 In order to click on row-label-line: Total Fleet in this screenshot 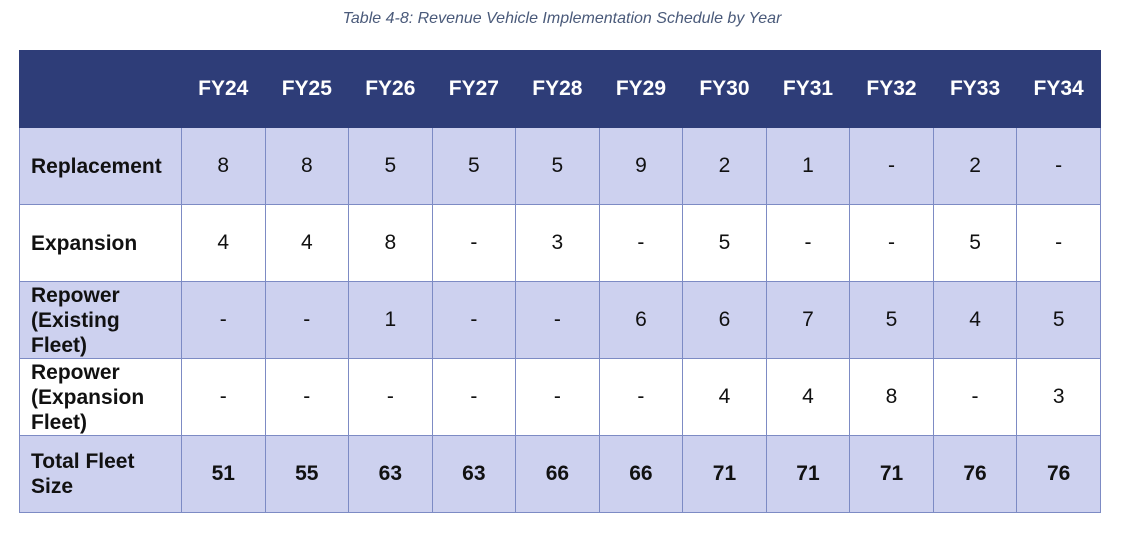, I will do `click(83, 461)`.